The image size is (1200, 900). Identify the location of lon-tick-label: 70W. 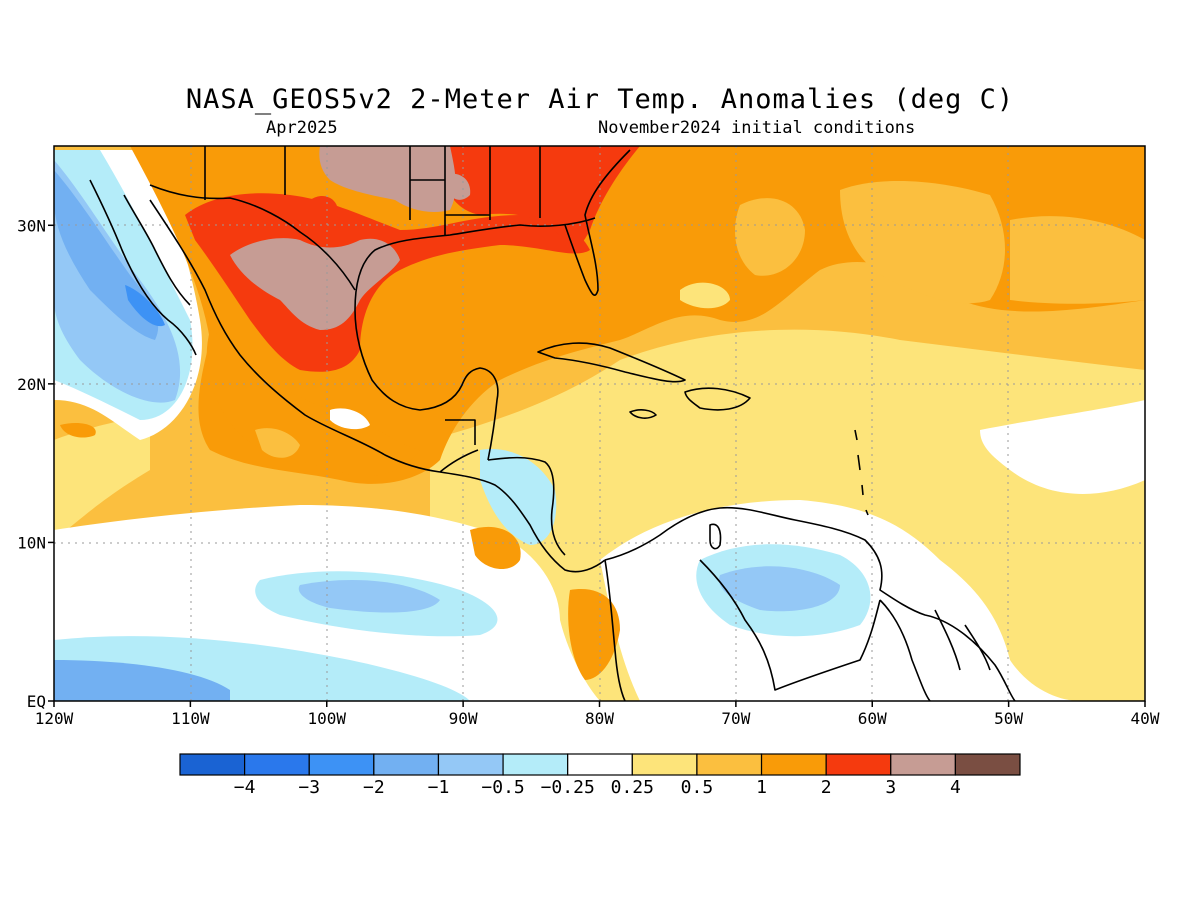
(735, 718).